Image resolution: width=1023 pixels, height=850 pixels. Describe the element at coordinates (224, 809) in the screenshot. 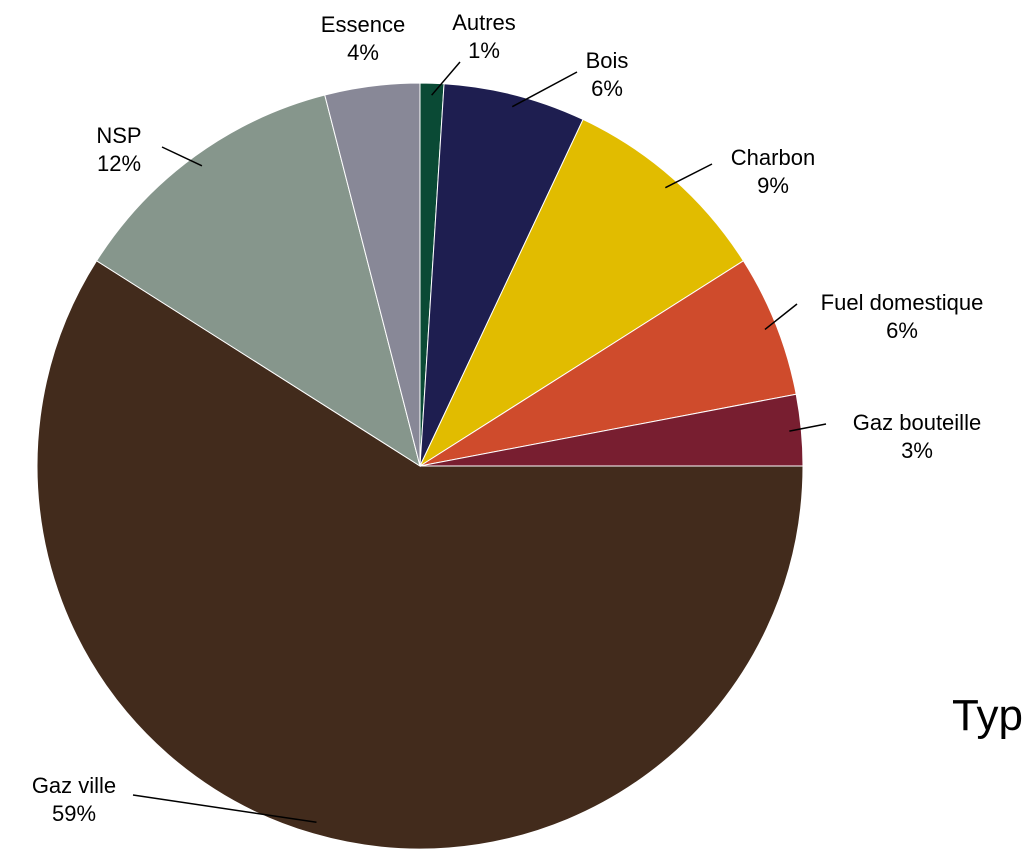

I see `leader-line-gaz-ville` at that location.